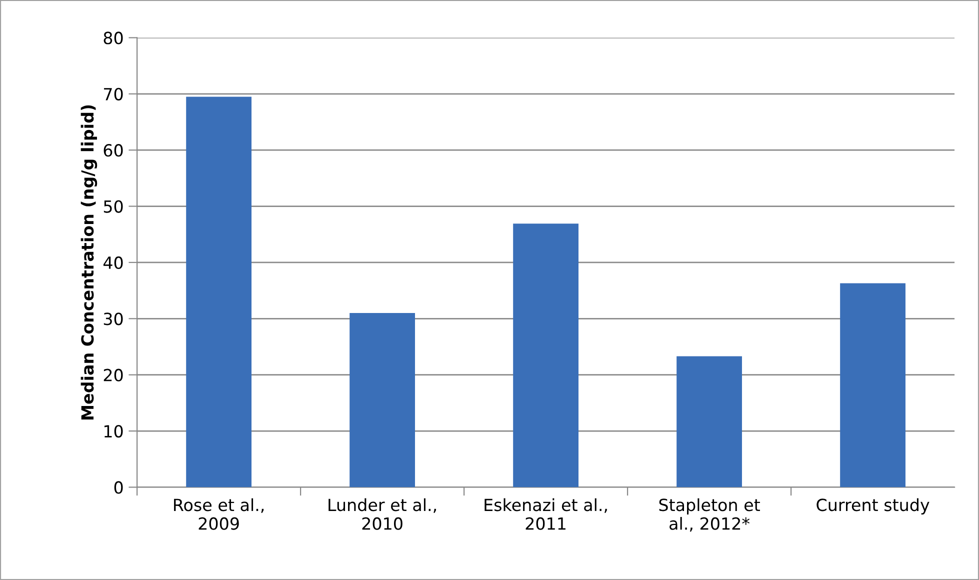 Image resolution: width=979 pixels, height=580 pixels. I want to click on y-tick-label: 30, so click(113, 319).